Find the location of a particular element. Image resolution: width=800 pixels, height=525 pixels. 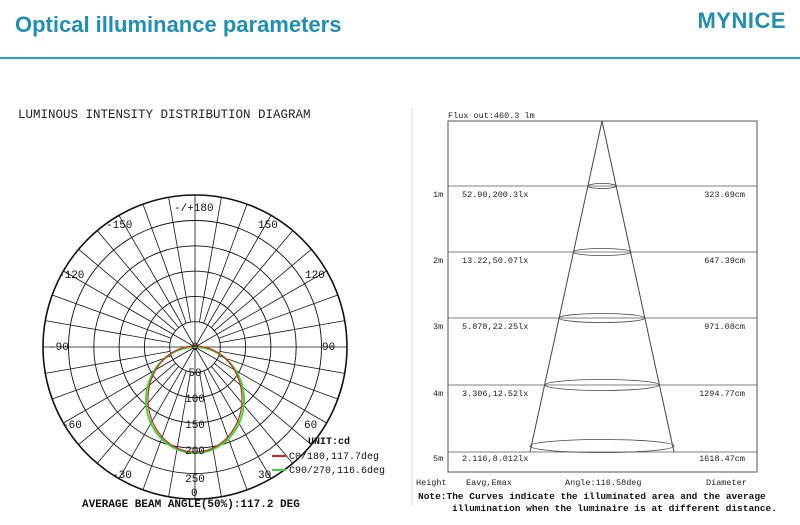

row-values-5m: 2.116,8.012lx is located at coordinates (495, 459).